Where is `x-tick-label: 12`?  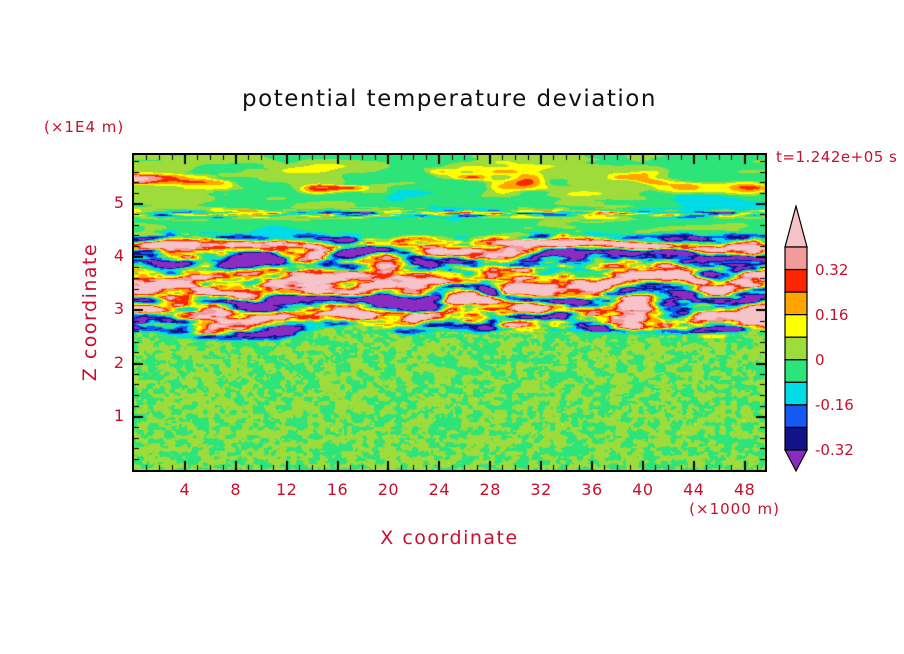
x-tick-label: 12 is located at coordinates (286, 489).